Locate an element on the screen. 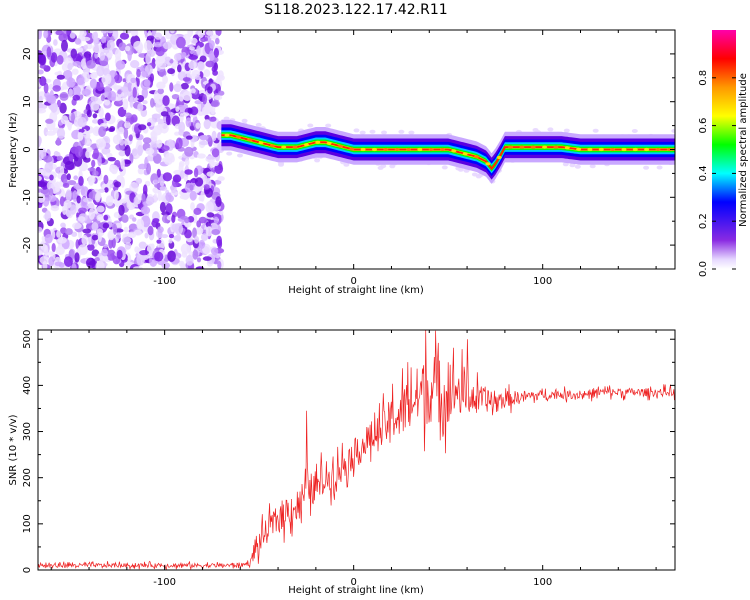  y-tick-label: 20 is located at coordinates (27, 54).